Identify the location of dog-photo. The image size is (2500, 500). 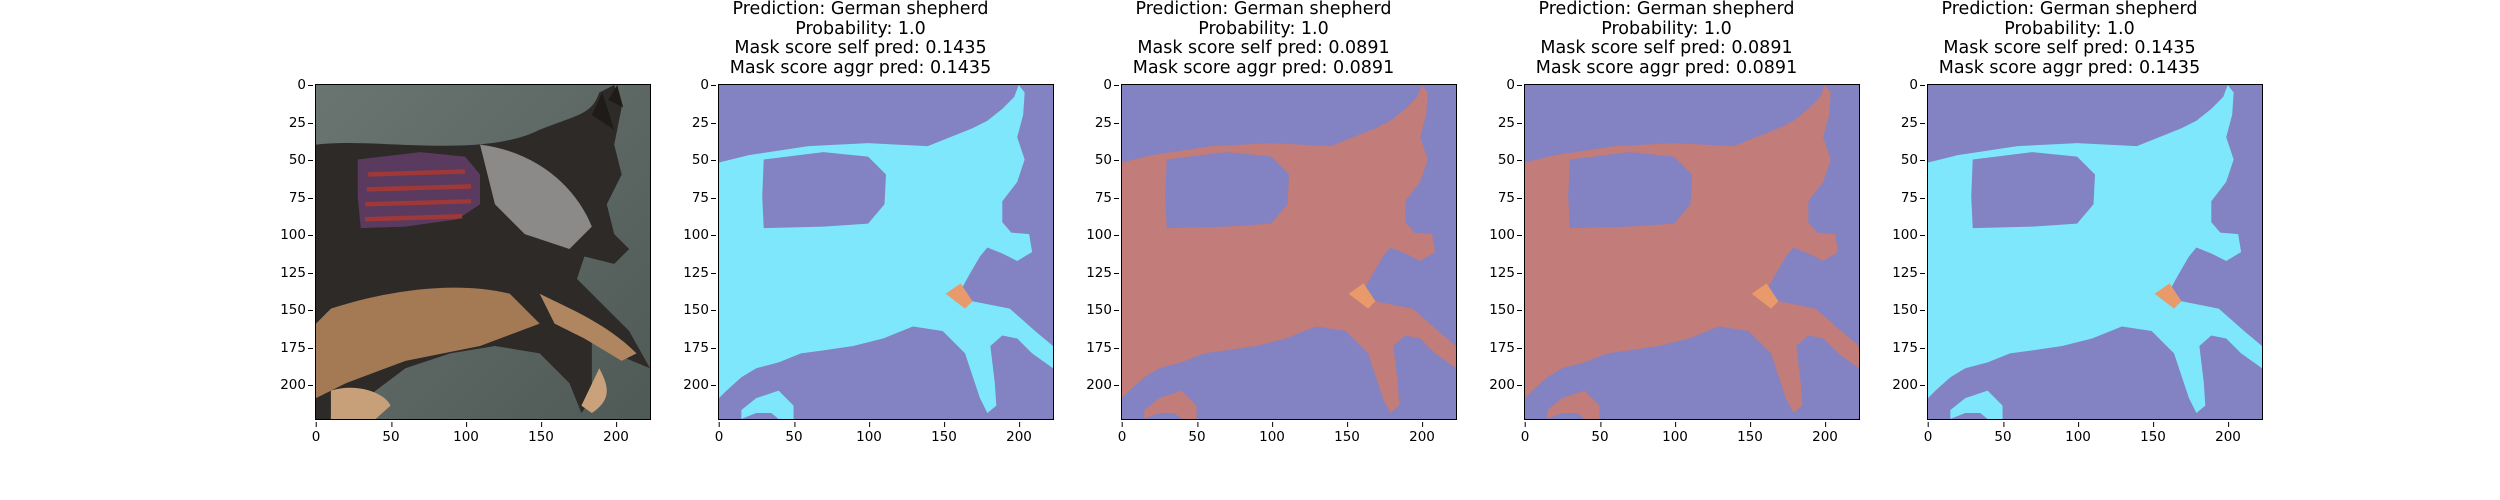
(483, 252).